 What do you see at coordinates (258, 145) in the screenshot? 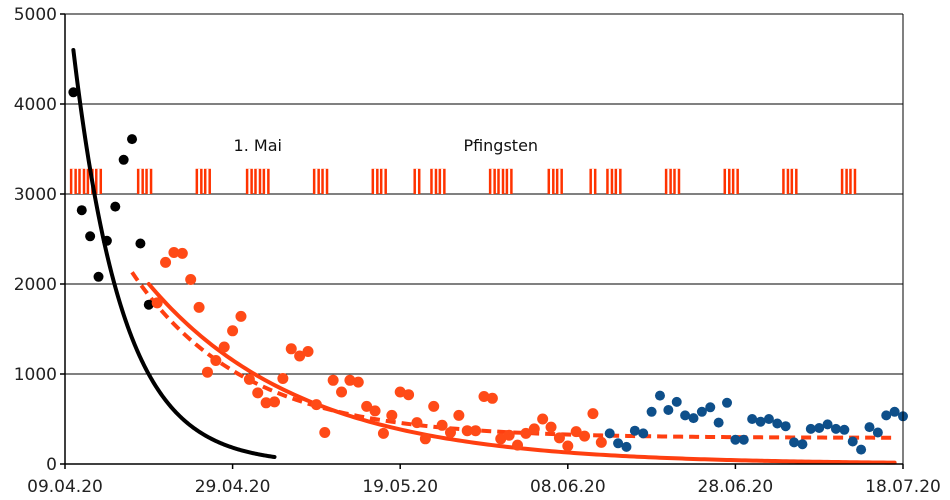
I see `annotation-label: 1. Mai` at bounding box center [258, 145].